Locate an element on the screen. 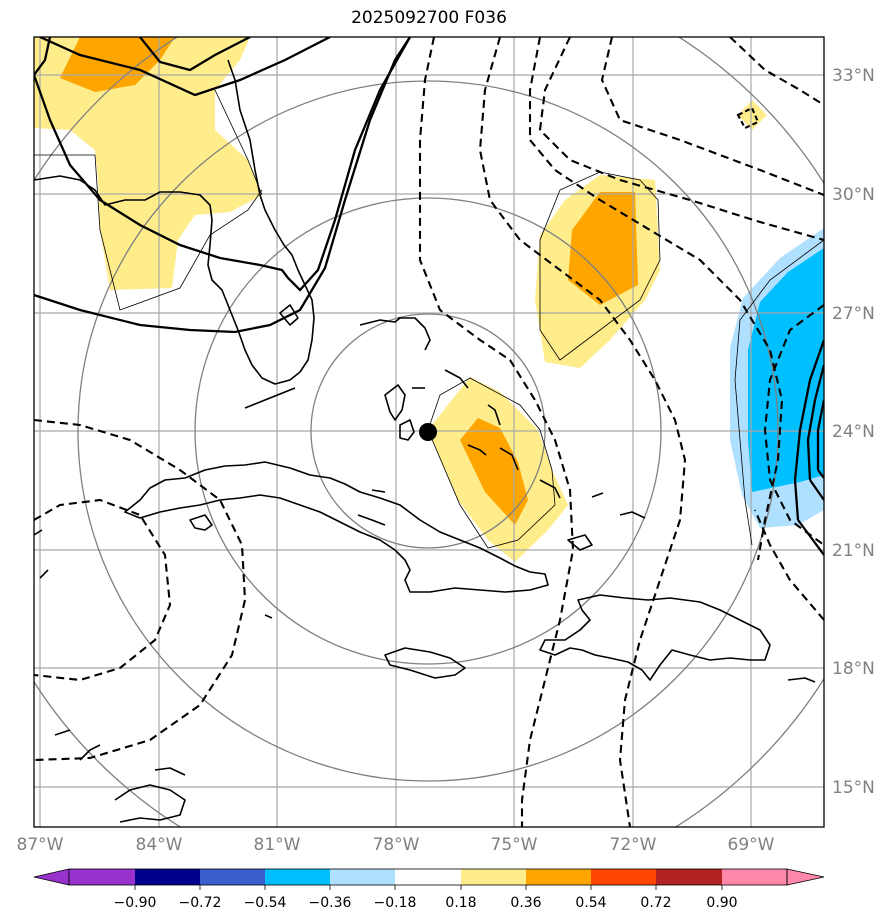 This screenshot has height=924, width=893. lon-label: 87°W is located at coordinates (40, 845).